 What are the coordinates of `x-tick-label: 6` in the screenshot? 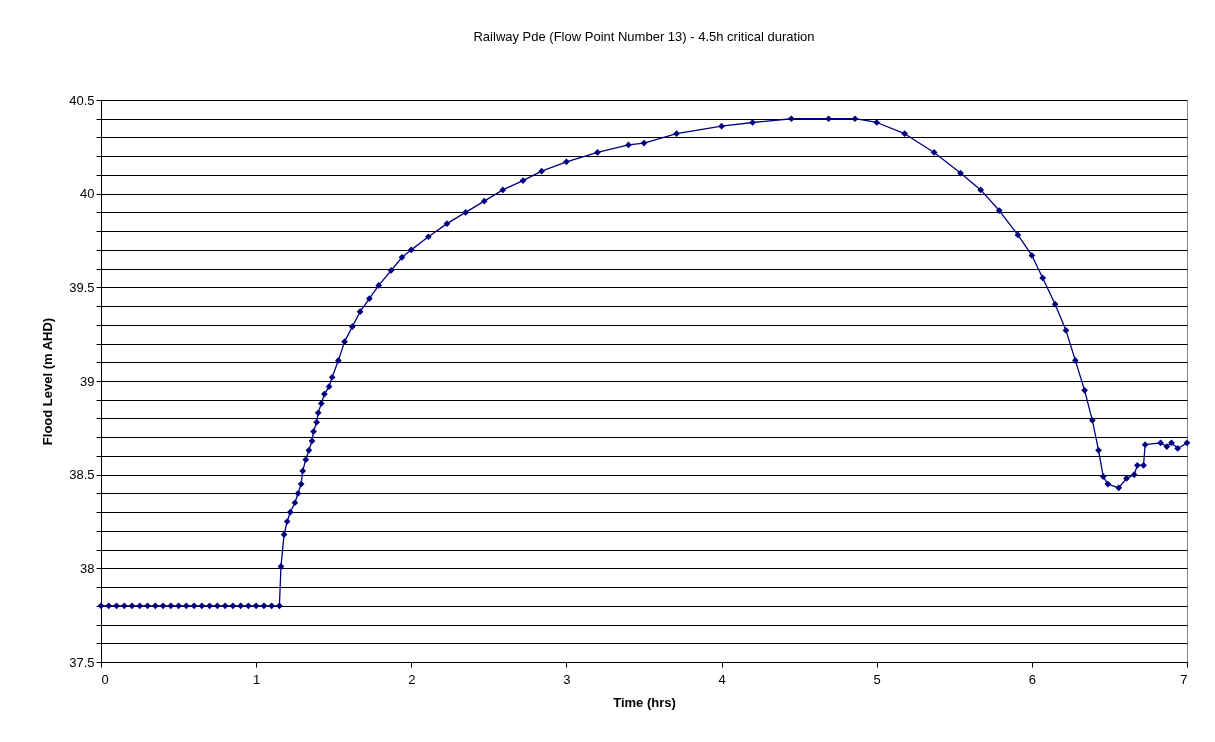 It's located at (1032, 679).